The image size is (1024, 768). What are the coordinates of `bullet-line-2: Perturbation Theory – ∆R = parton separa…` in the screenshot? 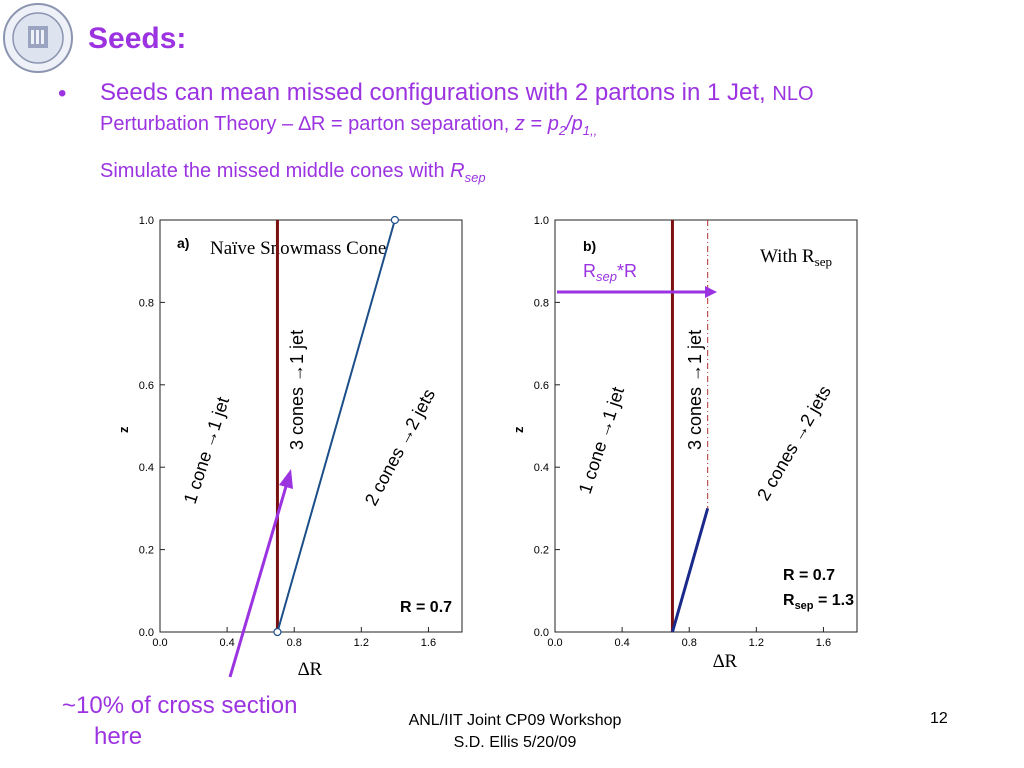 It's located at (348, 125).